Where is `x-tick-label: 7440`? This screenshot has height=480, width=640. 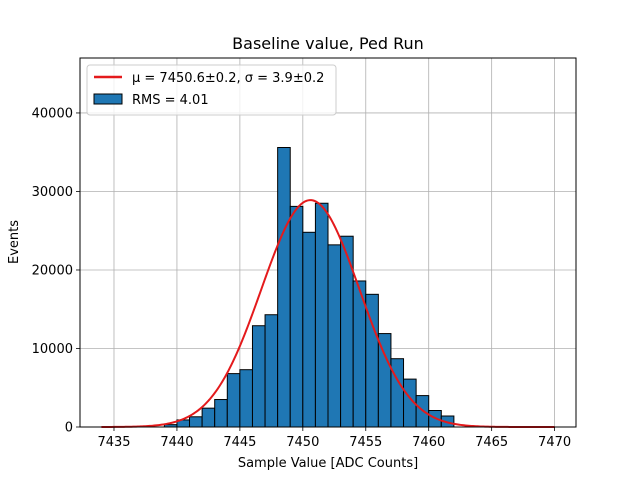 x-tick-label: 7440 is located at coordinates (176, 442).